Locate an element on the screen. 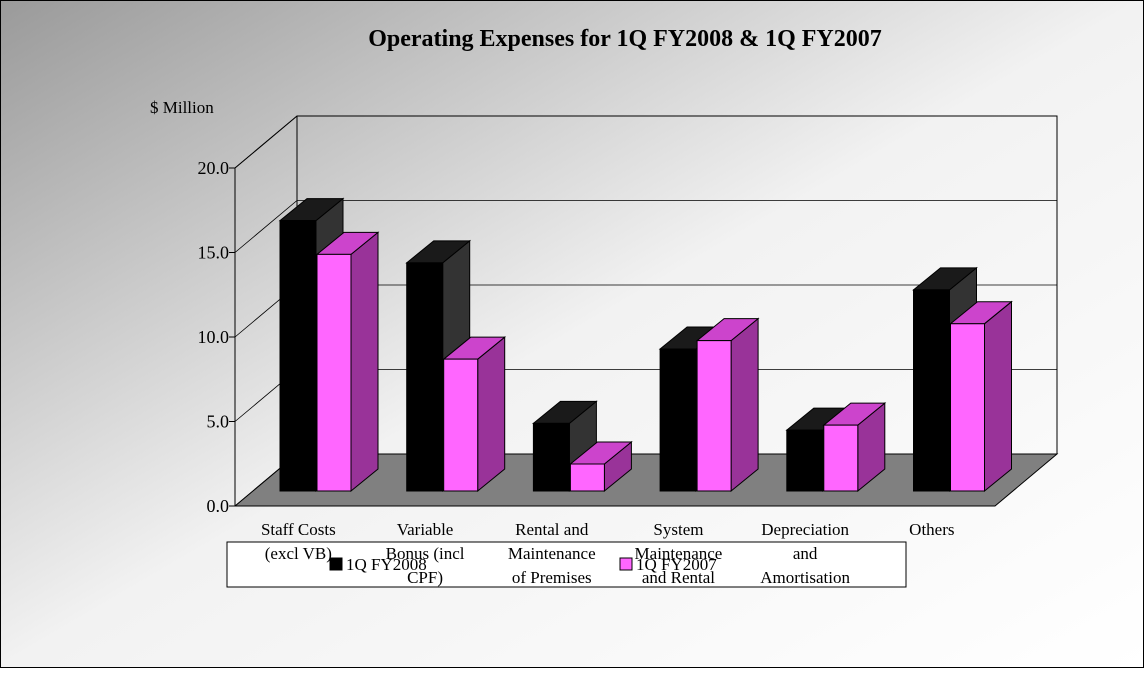  x-tick-label: Depreciation and Amortisation is located at coordinates (805, 553).